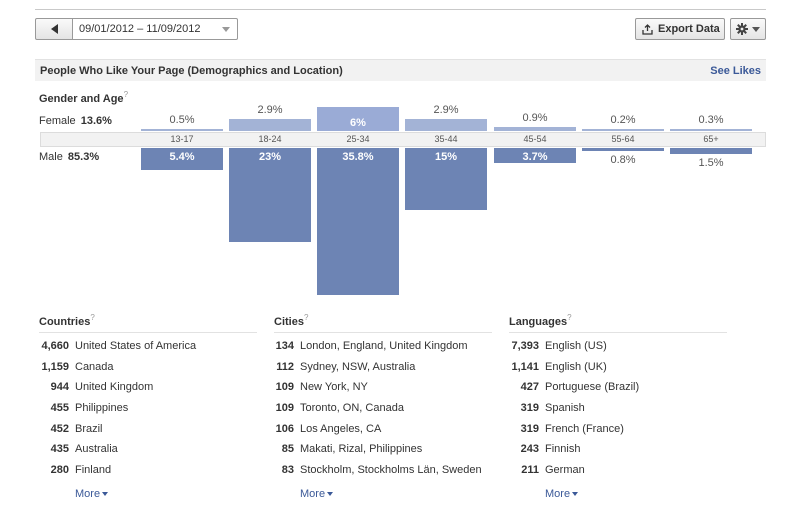 The image size is (800, 505). I want to click on male-value-label: 23%, so click(270, 157).